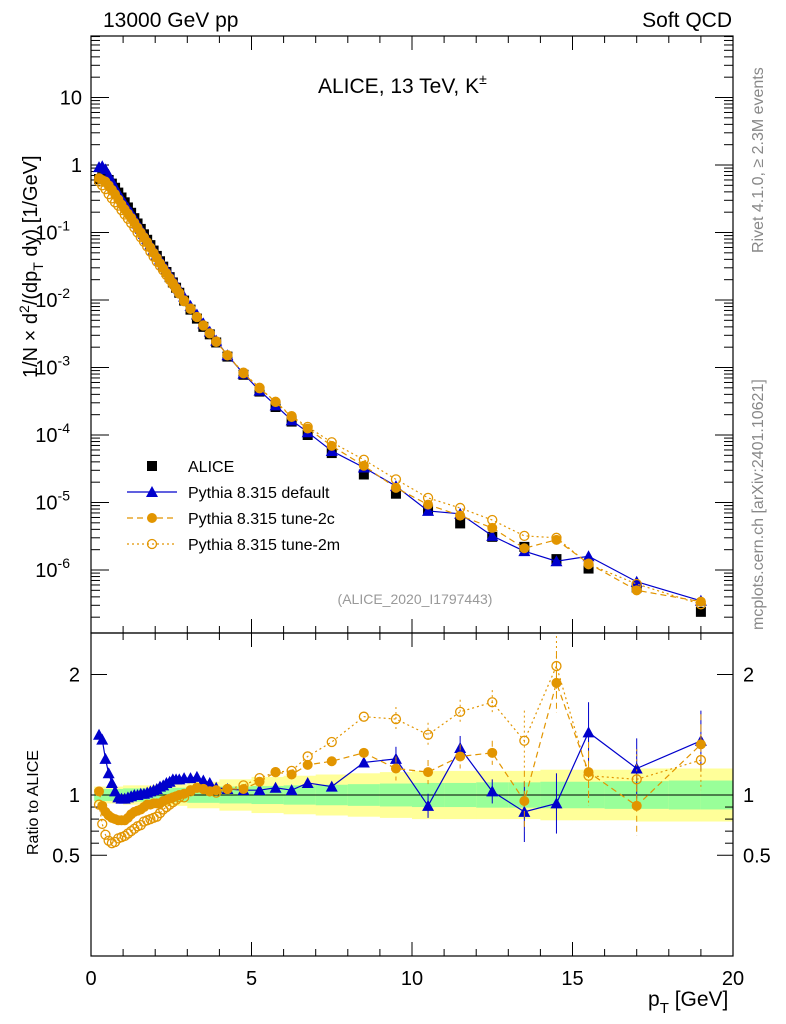 The width and height of the screenshot is (786, 1024). What do you see at coordinates (415, 599) in the screenshot?
I see `analysis-watermark: (ALICE_2020_I1797443)` at bounding box center [415, 599].